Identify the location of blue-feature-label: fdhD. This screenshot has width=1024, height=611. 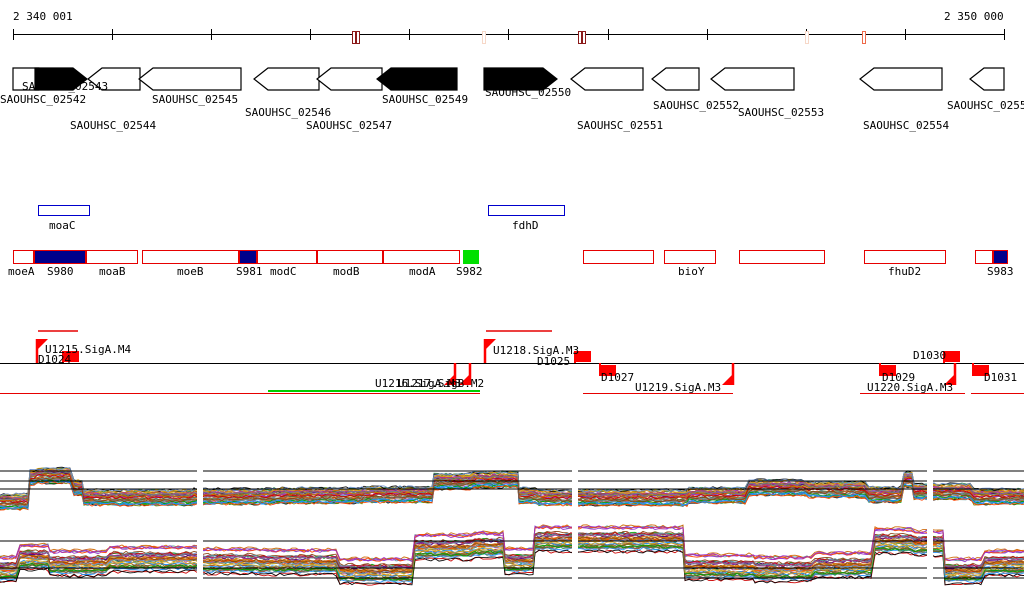
(525, 225).